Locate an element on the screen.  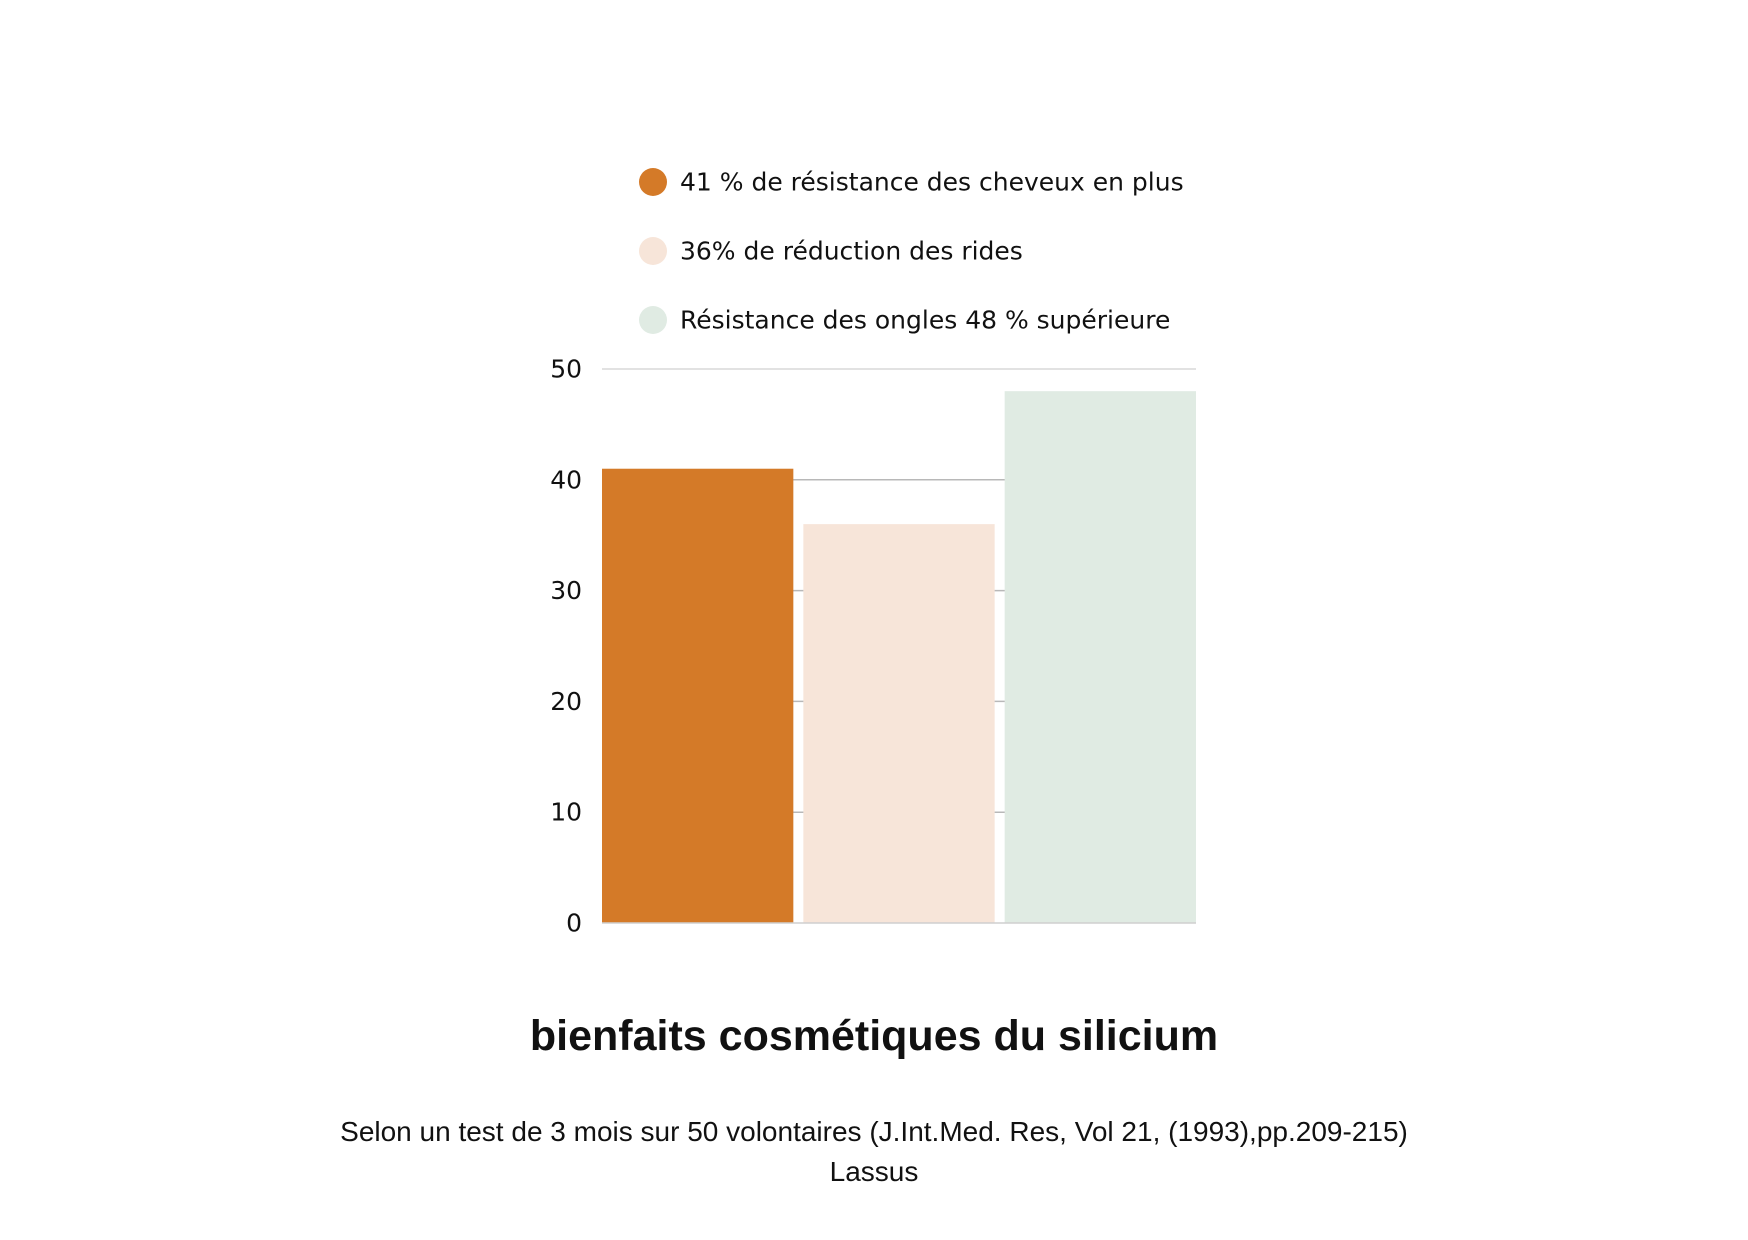
y-tick-label: 20 is located at coordinates (566, 701).